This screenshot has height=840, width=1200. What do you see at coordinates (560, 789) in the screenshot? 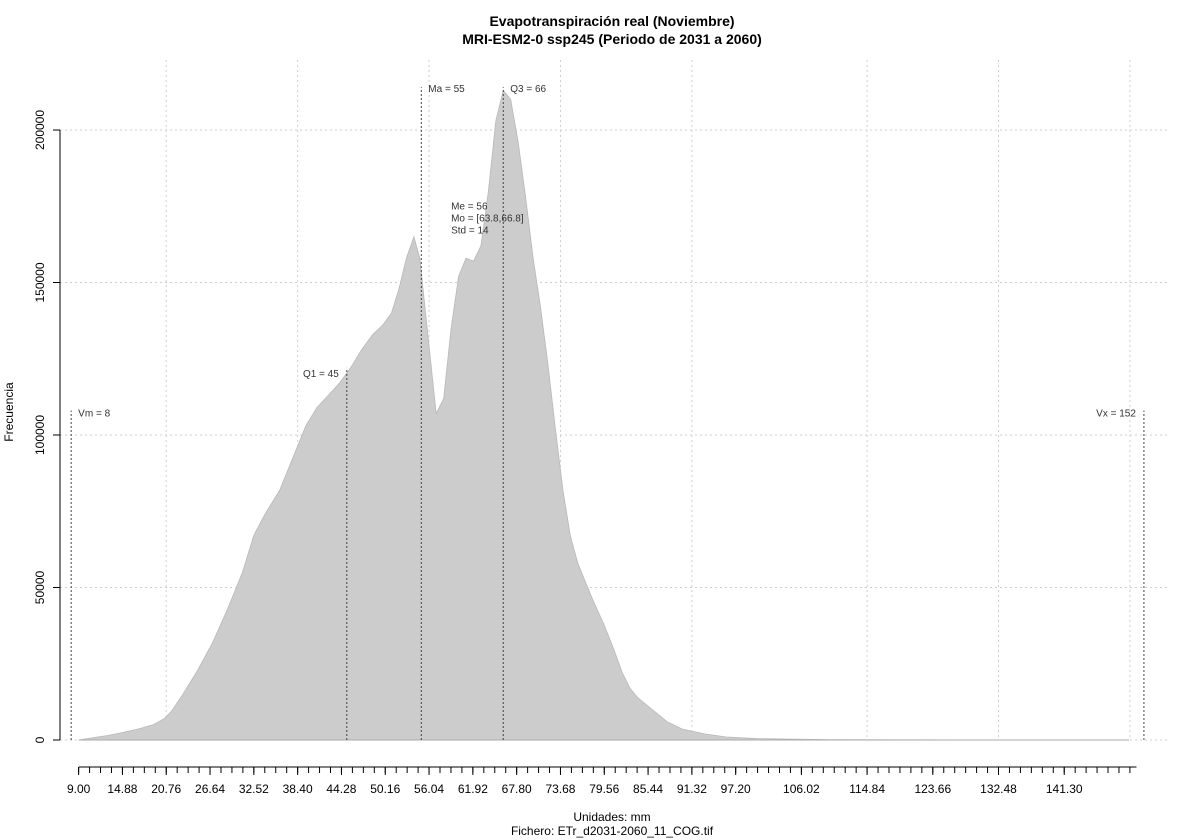
I see `x-tick-label: 73.68` at bounding box center [560, 789].